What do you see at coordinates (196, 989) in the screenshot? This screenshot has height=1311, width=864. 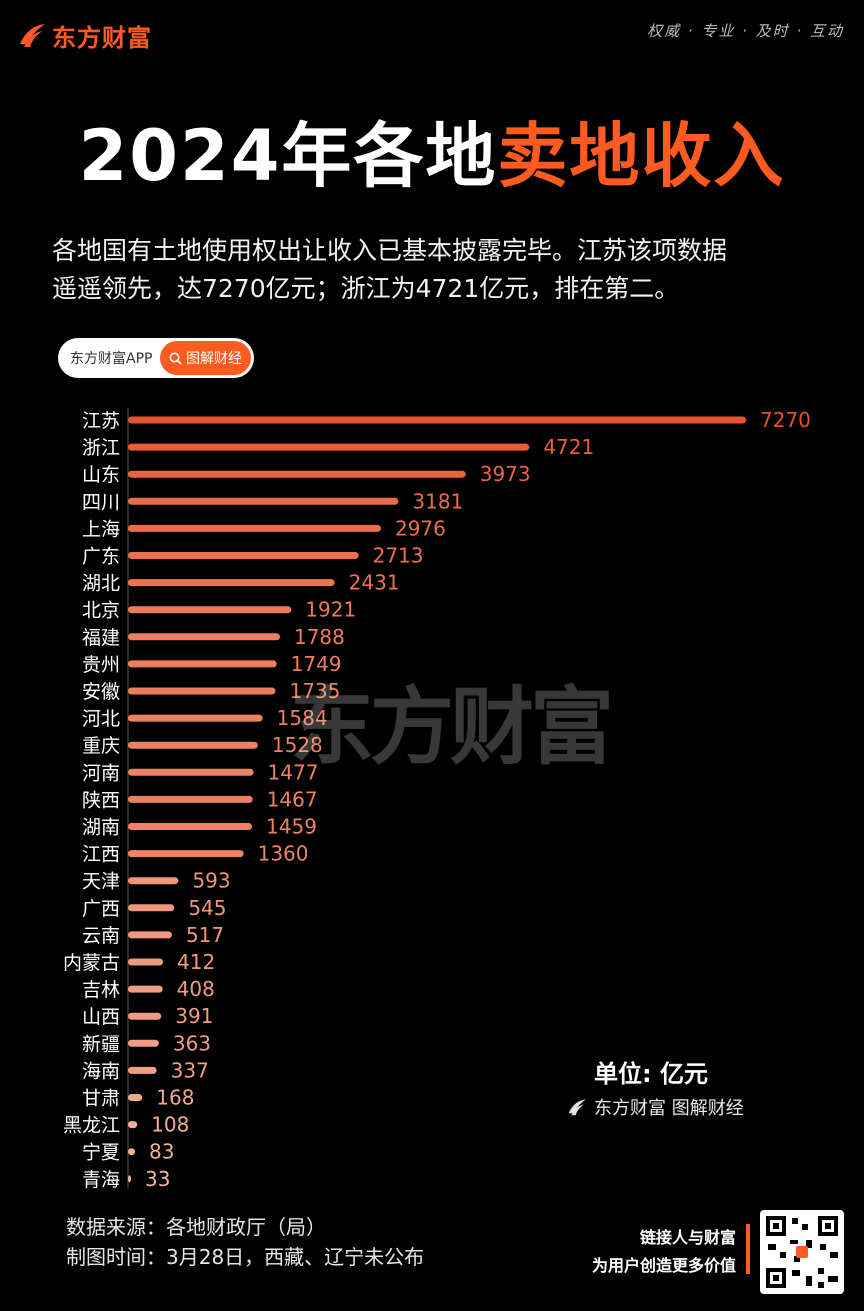 I see `value-label: 408` at bounding box center [196, 989].